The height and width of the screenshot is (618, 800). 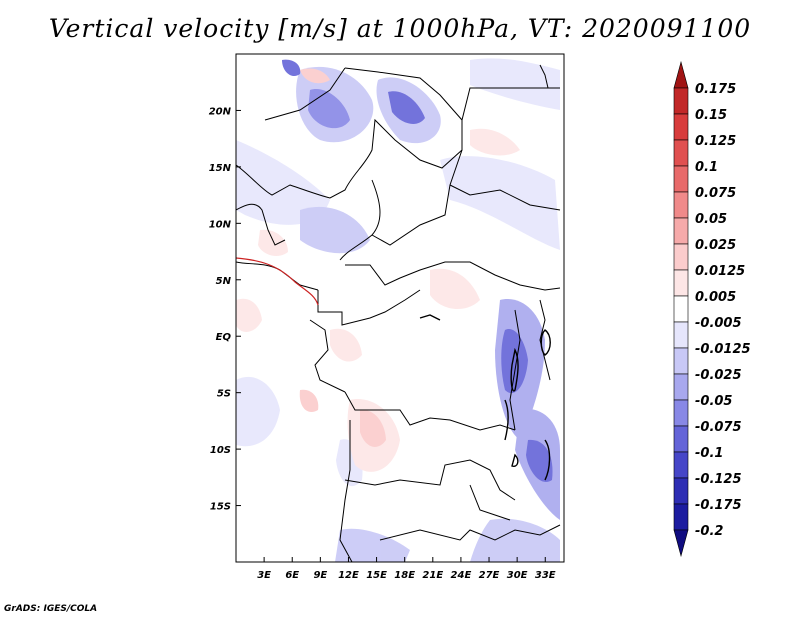 I want to click on colorbar-label: -0.05, so click(x=713, y=401).